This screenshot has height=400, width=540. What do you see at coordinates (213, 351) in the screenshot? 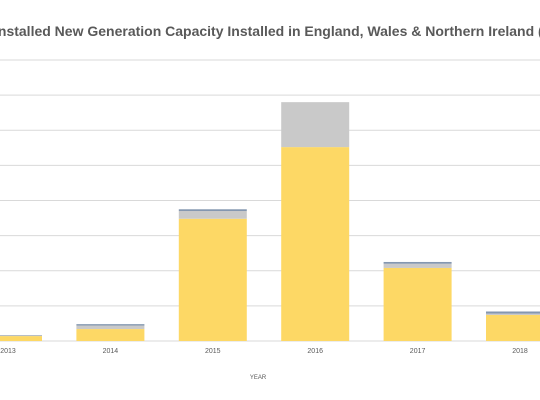
I see `x-tick-label-2015: 2015` at bounding box center [213, 351].